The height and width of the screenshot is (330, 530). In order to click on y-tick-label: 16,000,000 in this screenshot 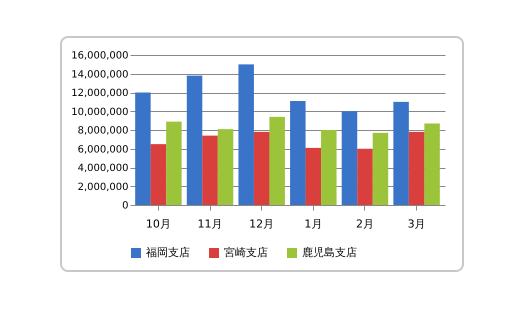, I will do `click(99, 56)`.